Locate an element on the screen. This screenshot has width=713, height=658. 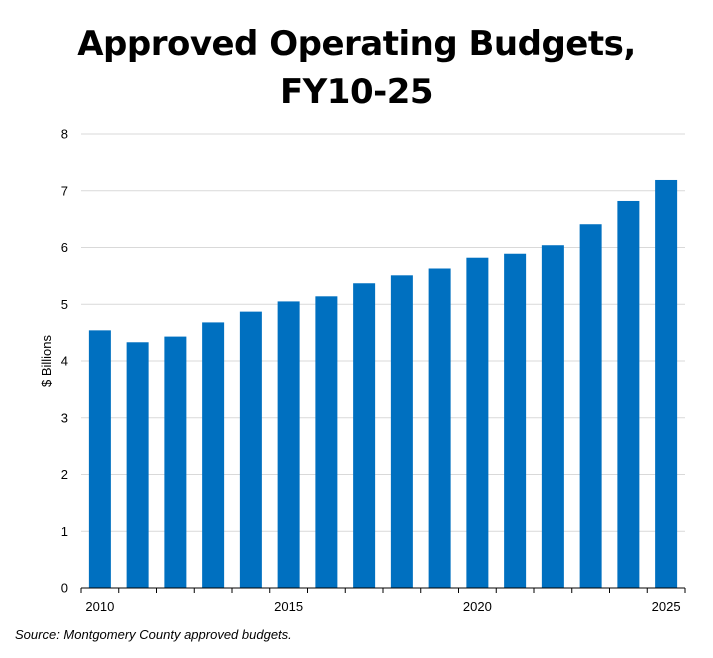
x-tick-label: 2025 is located at coordinates (666, 606).